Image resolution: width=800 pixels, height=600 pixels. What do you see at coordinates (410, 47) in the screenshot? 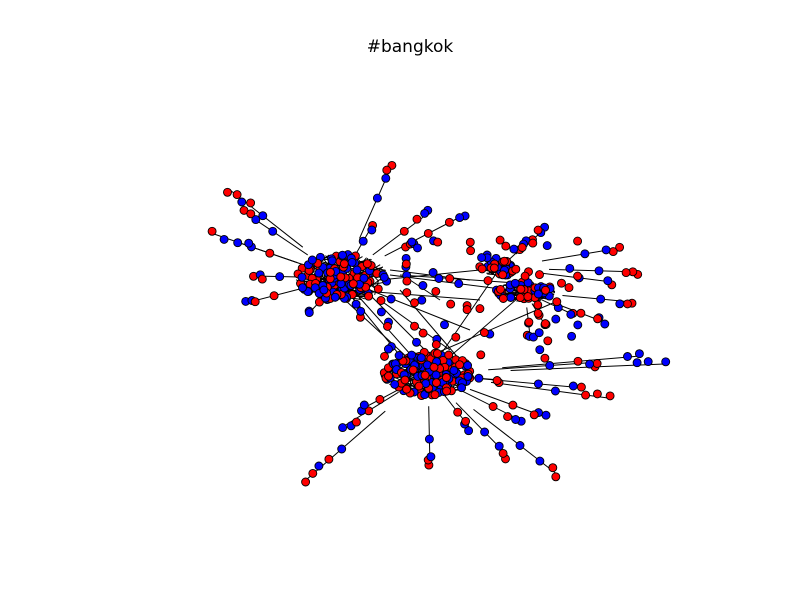
I see `figure-title: #bangkok` at bounding box center [410, 47].